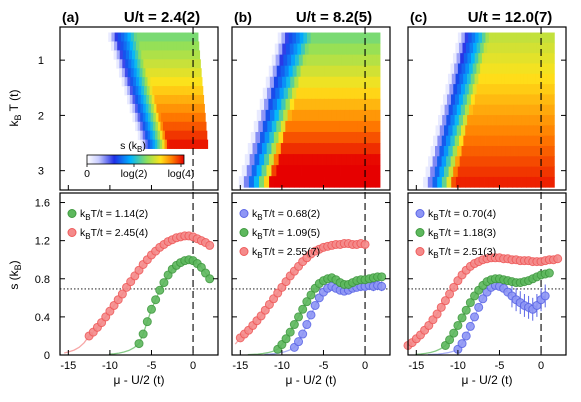 The image size is (581, 402). What do you see at coordinates (334, 17) in the screenshot?
I see `panel-title: U/t = 8.2(5)` at bounding box center [334, 17].